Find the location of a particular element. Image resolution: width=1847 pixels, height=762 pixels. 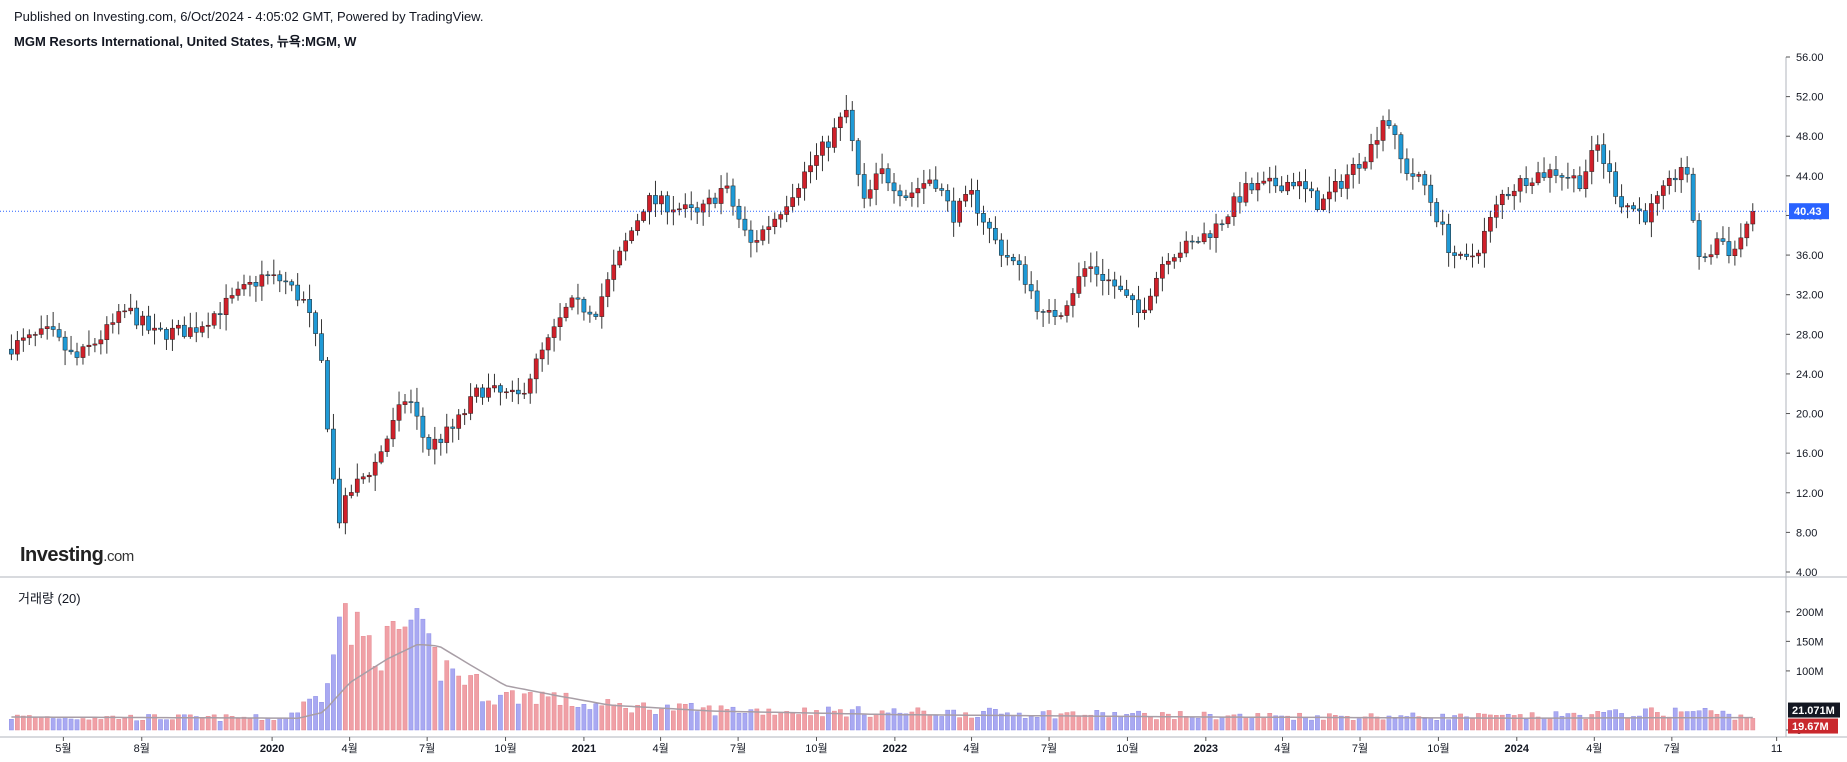

time-tick-label: 2021 is located at coordinates (584, 749).